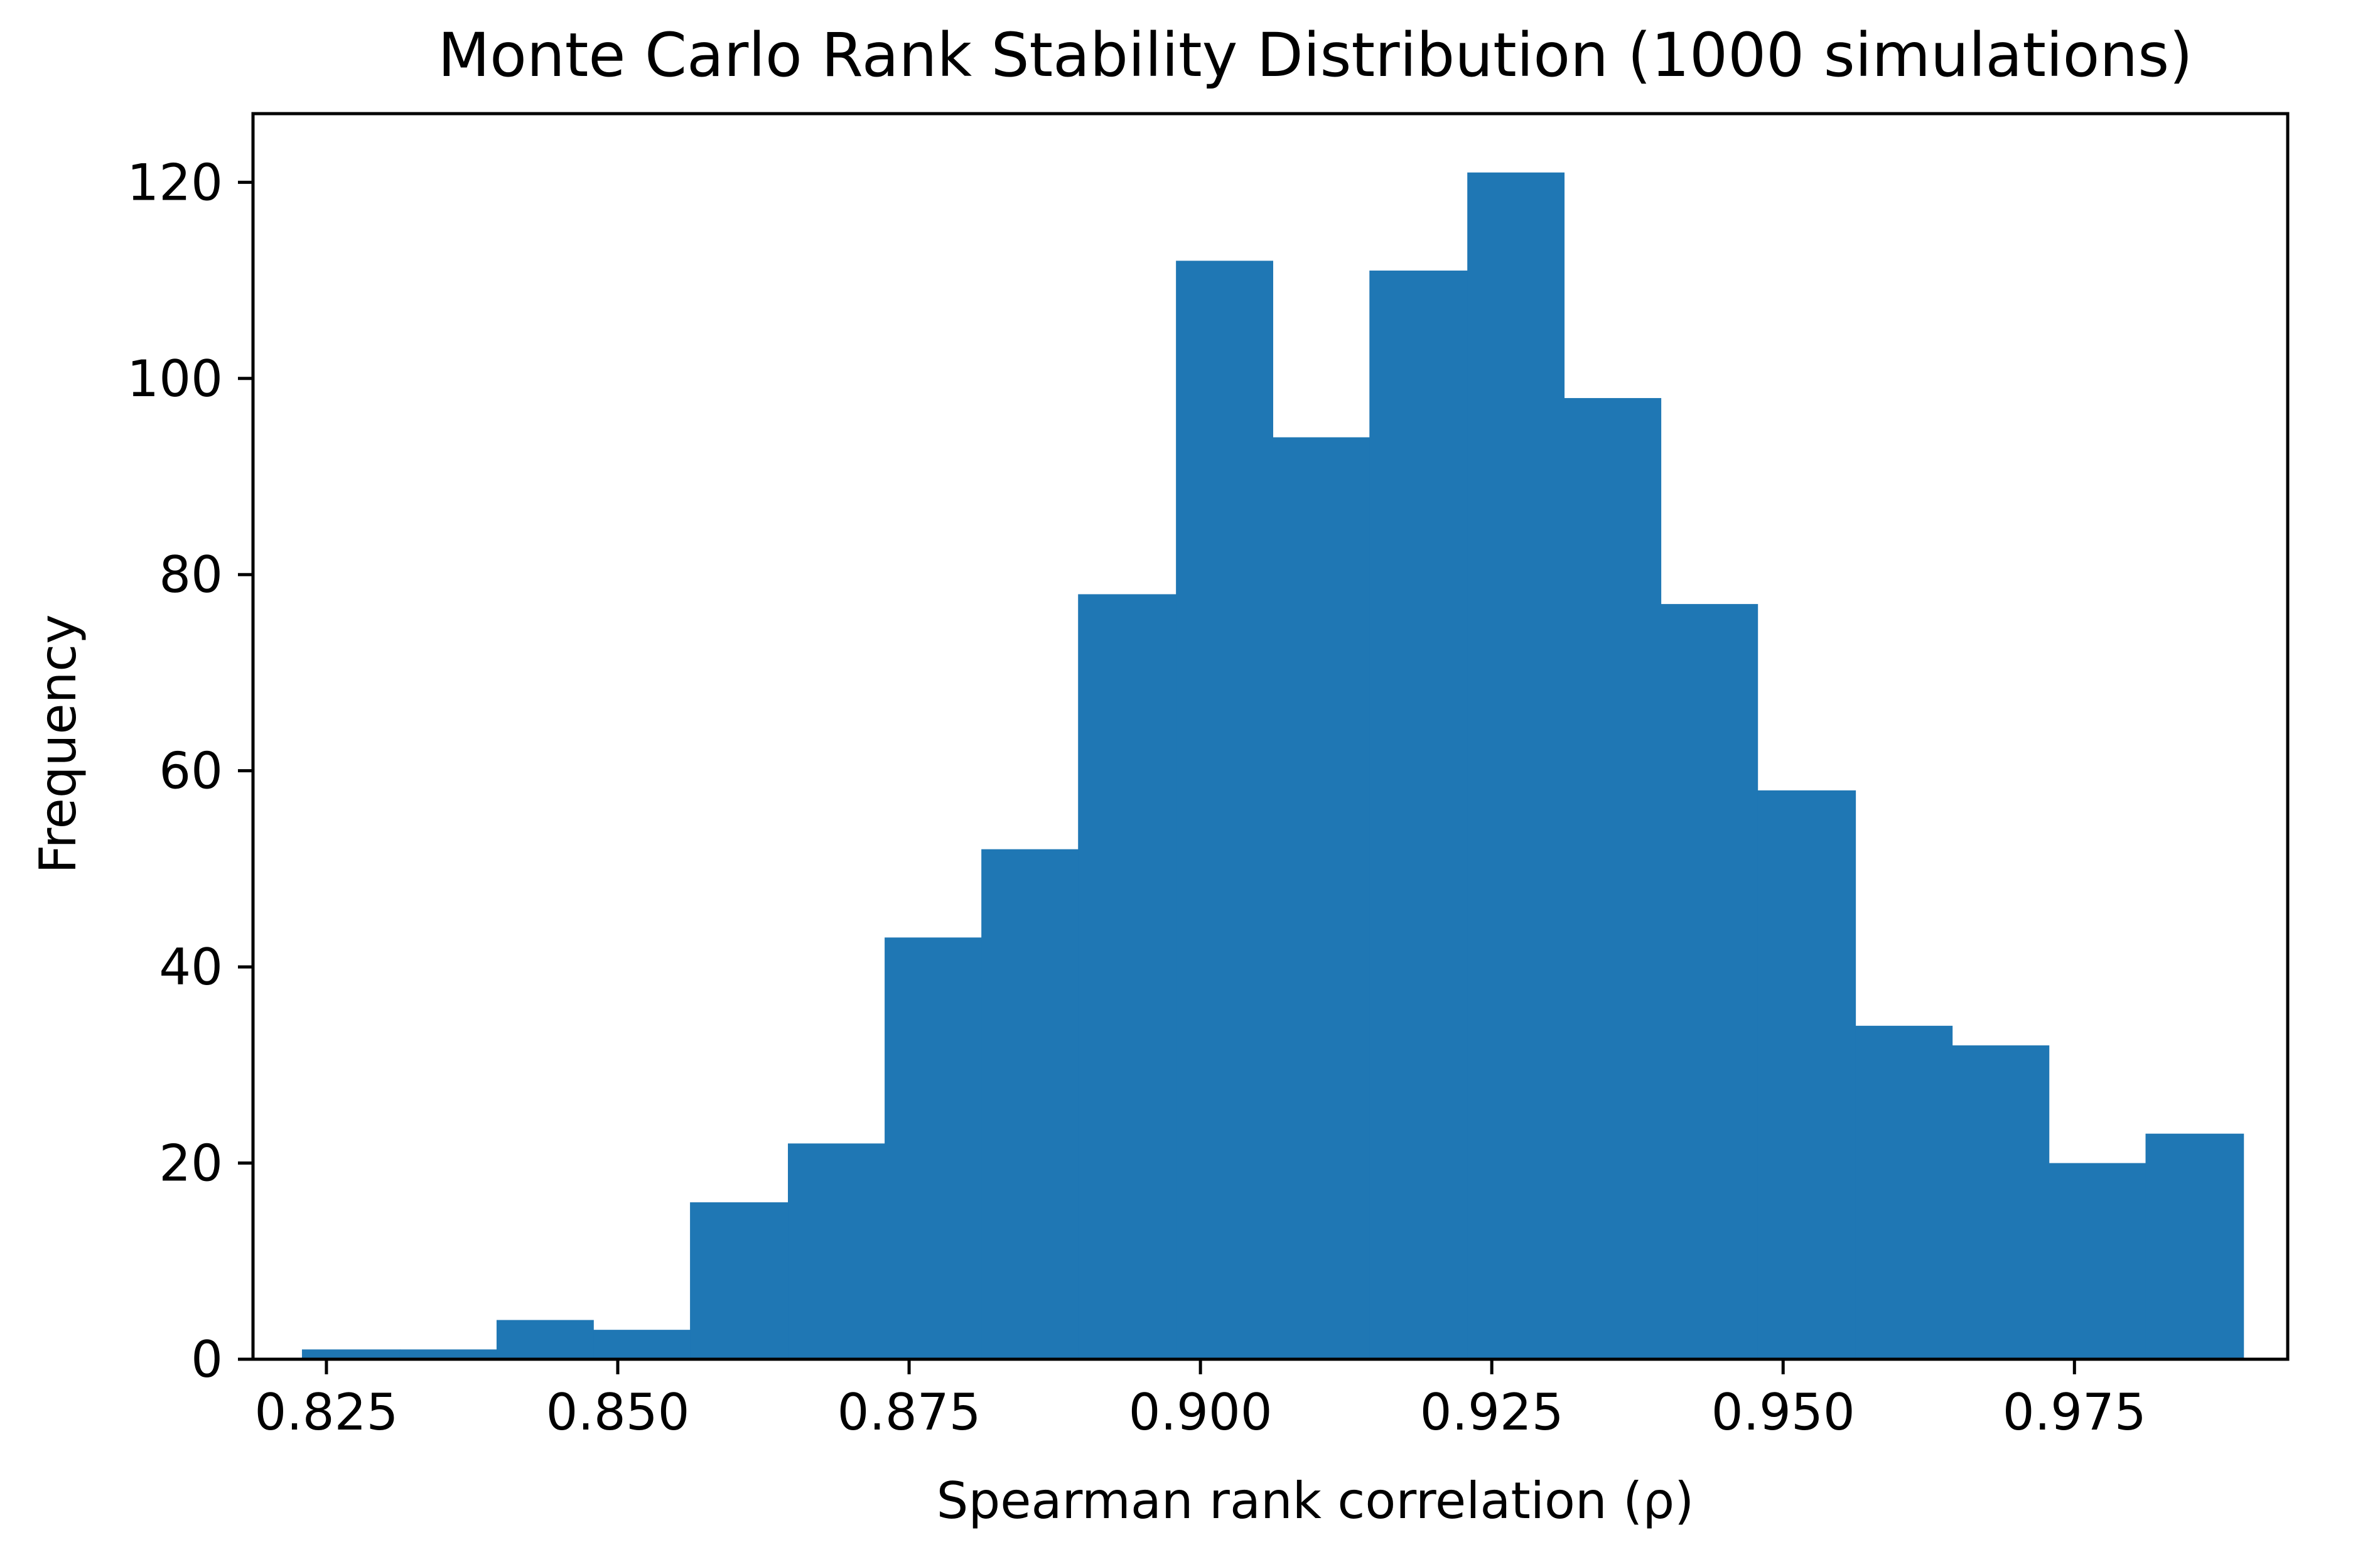 This screenshot has height=1557, width=2380. What do you see at coordinates (175, 182) in the screenshot?
I see `y-tick-label: 120` at bounding box center [175, 182].